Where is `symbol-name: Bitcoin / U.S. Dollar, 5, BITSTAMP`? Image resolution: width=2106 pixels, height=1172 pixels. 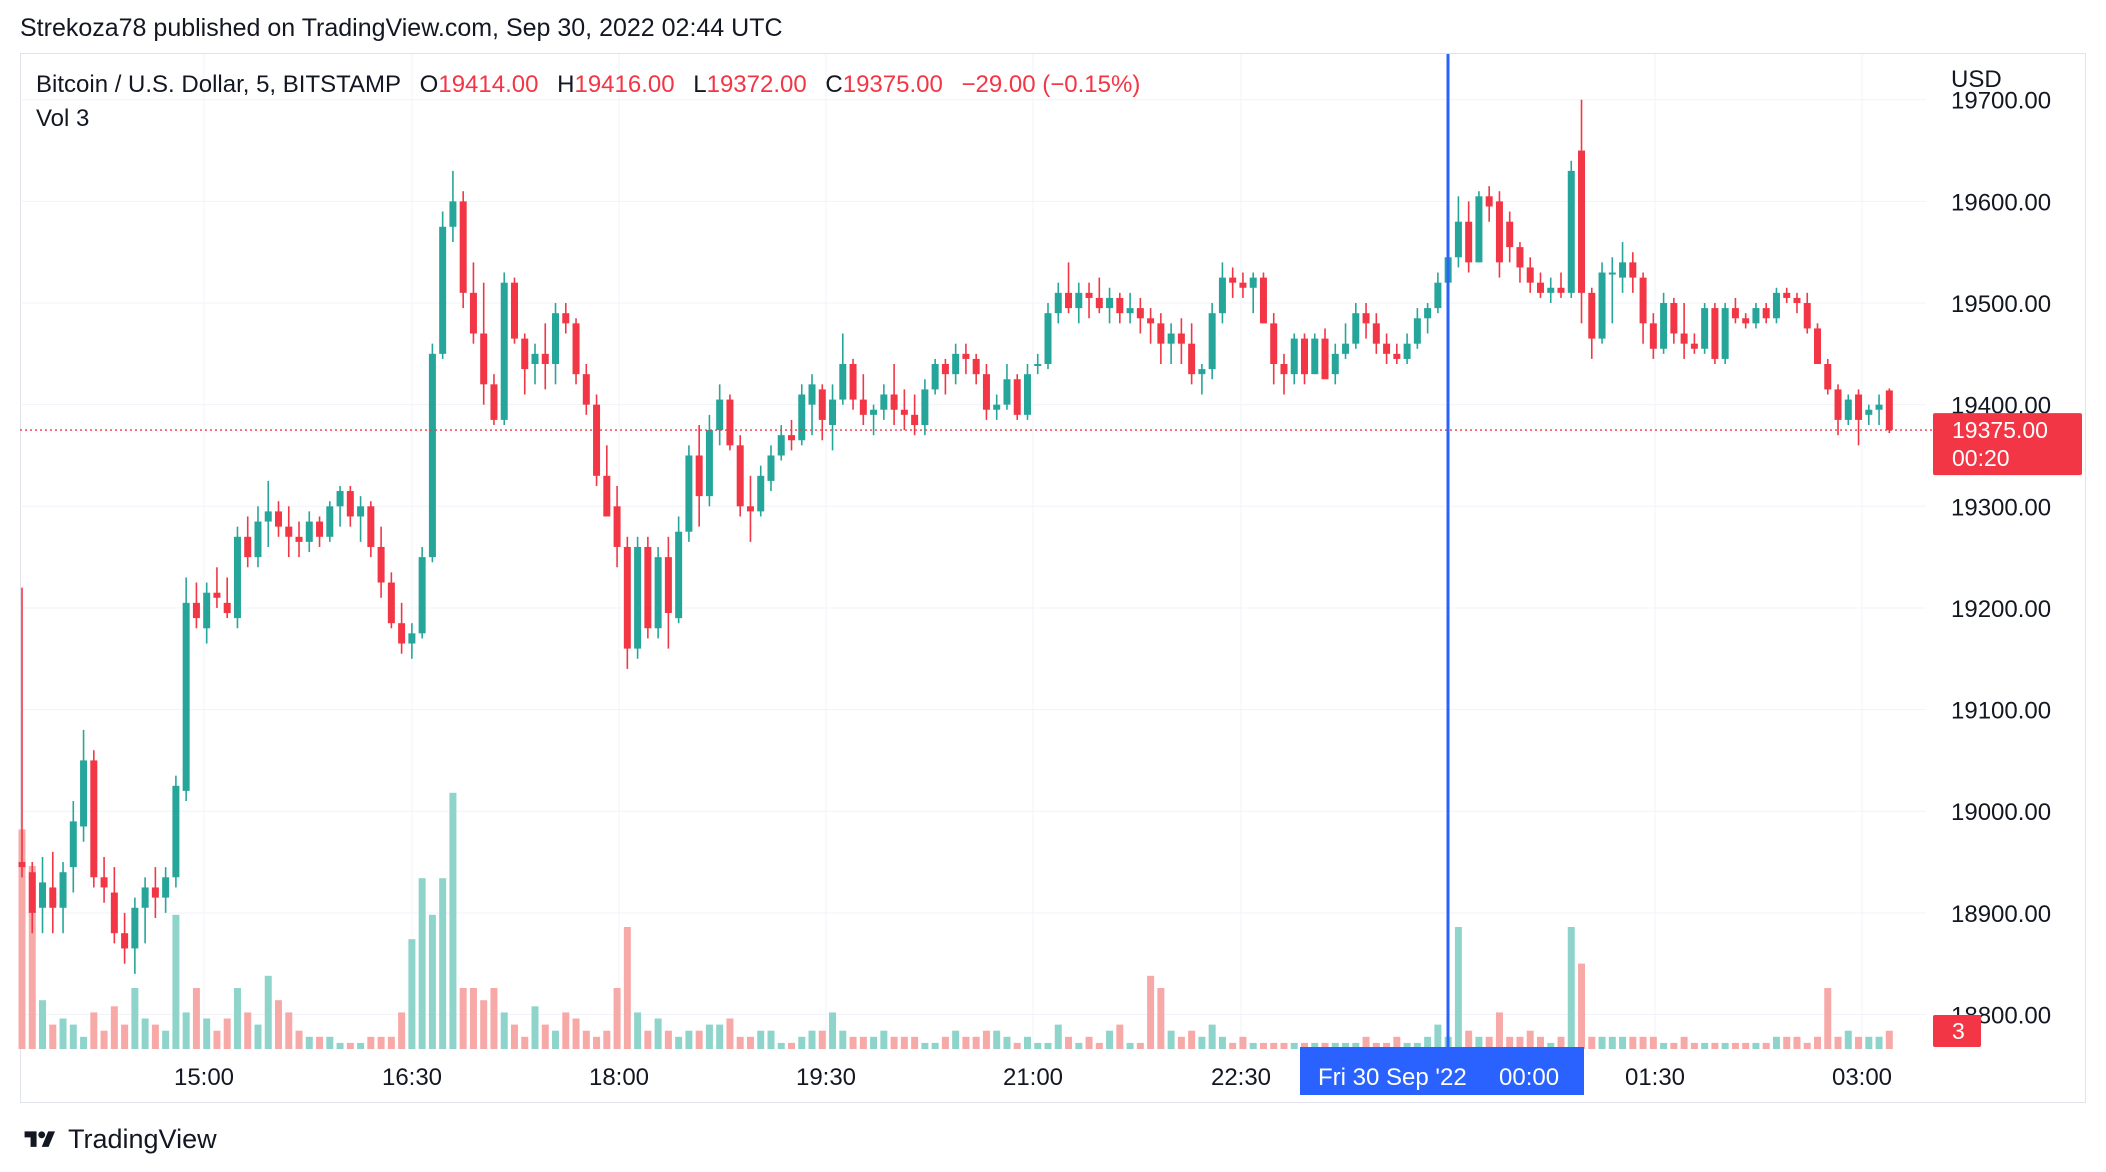
symbol-name: Bitcoin / U.S. Dollar, 5, BITSTAMP is located at coordinates (218, 84).